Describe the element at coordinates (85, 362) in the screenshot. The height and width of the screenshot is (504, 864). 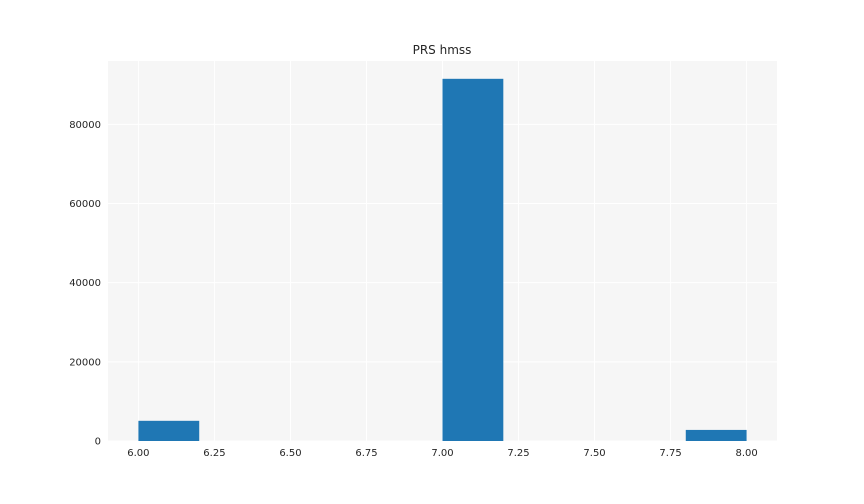
I see `y-tick-label: 20000` at that location.